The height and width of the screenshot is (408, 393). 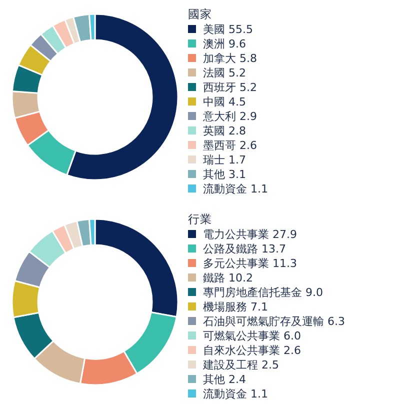 What do you see at coordinates (224, 160) in the screenshot?
I see `legend-label: 瑞士 1.7` at bounding box center [224, 160].